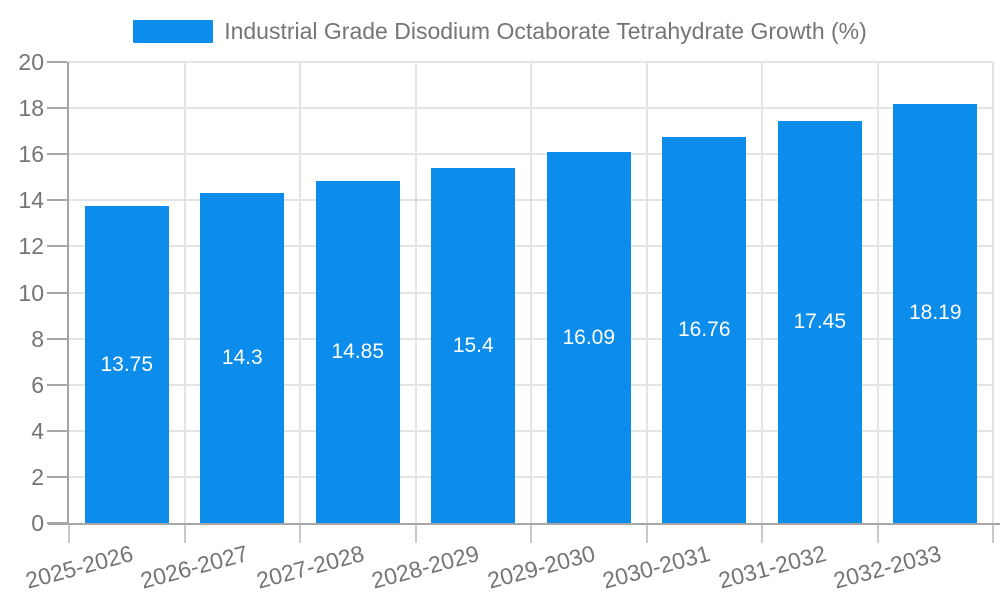 Image resolution: width=1000 pixels, height=600 pixels. I want to click on bar-value-label: 14.3, so click(242, 358).